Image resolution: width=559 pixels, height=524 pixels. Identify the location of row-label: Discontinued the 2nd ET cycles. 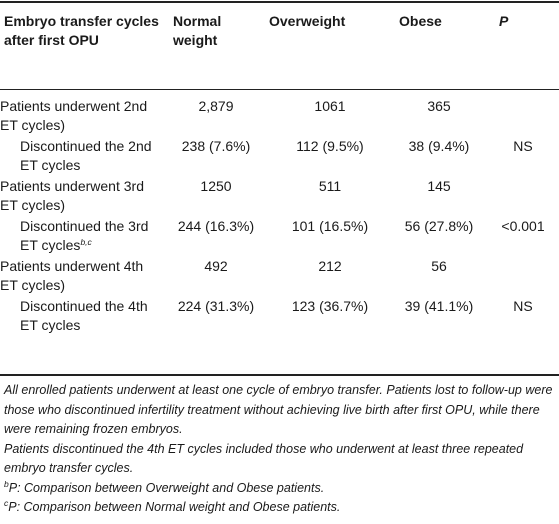
(86, 155).